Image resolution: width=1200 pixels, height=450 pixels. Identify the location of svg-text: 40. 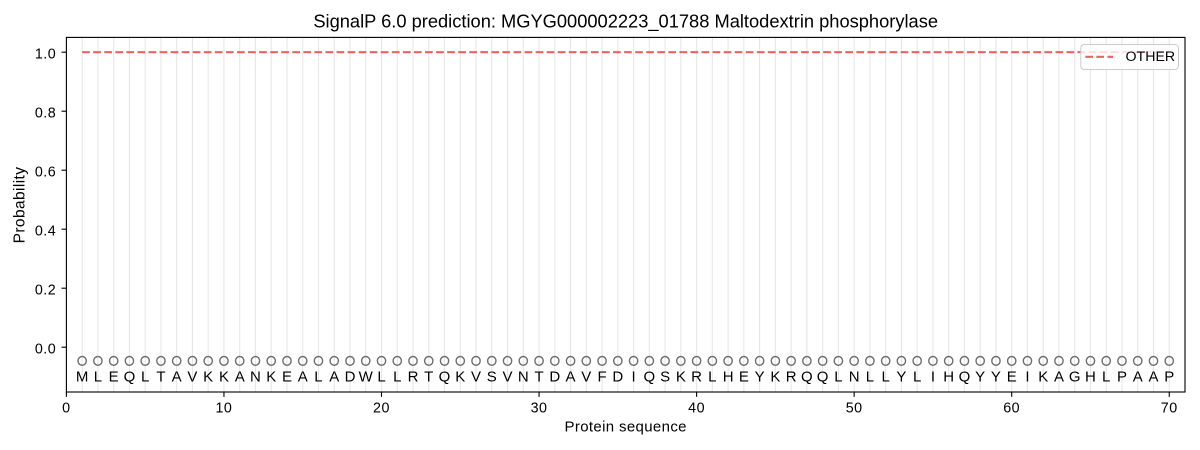
(696, 408).